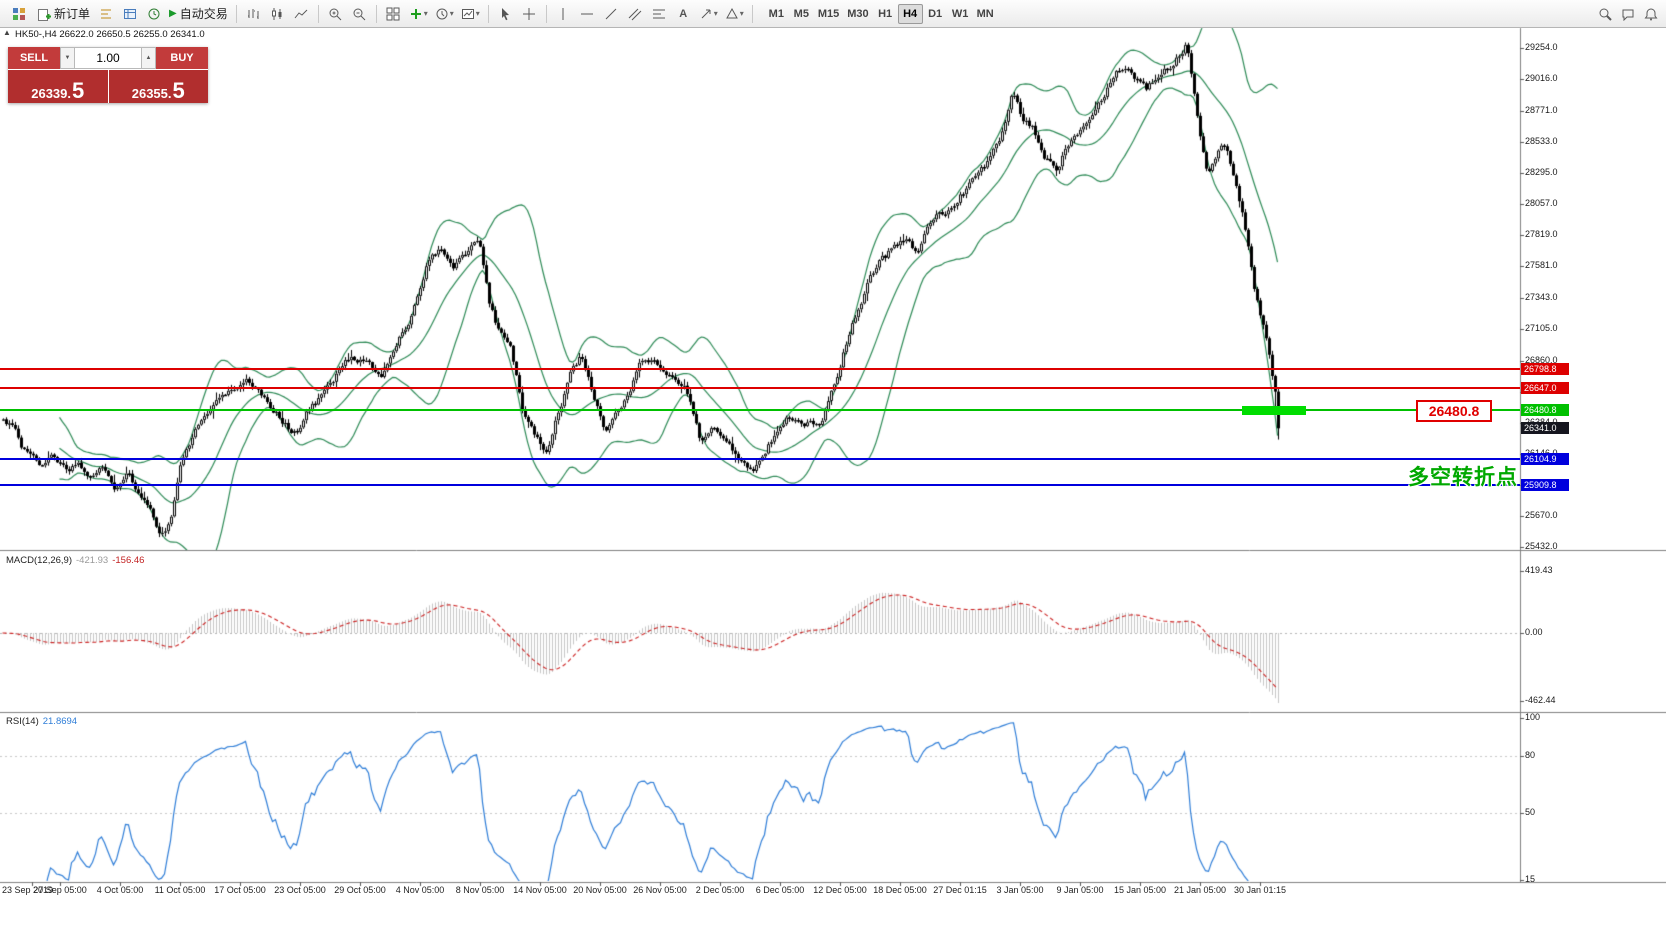 Image resolution: width=1666 pixels, height=950 pixels. I want to click on buy-price: 26355. 5, so click(158, 87).